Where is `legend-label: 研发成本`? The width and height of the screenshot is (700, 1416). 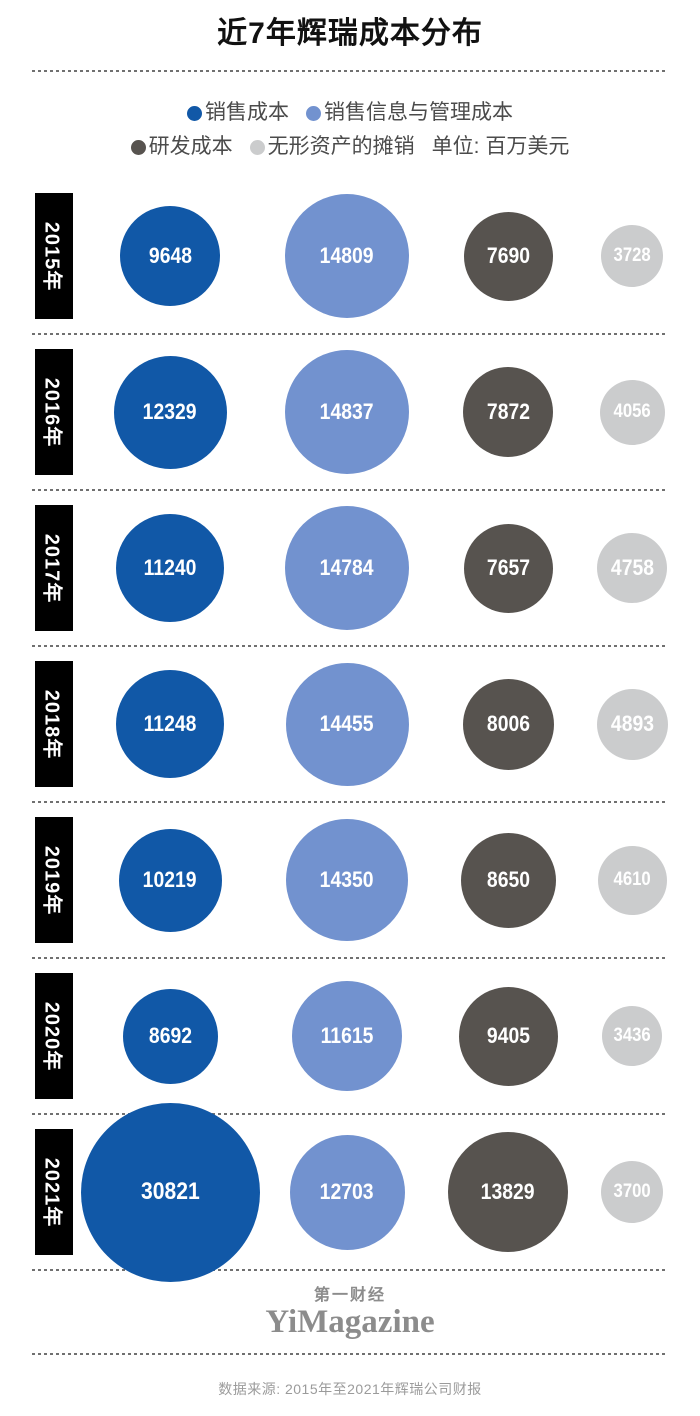 legend-label: 研发成本 is located at coordinates (190, 146).